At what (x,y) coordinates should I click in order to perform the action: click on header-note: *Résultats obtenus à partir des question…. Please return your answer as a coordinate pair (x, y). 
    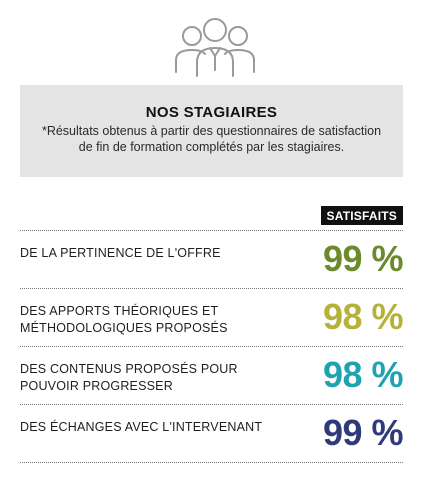
    Looking at the image, I should click on (211, 139).